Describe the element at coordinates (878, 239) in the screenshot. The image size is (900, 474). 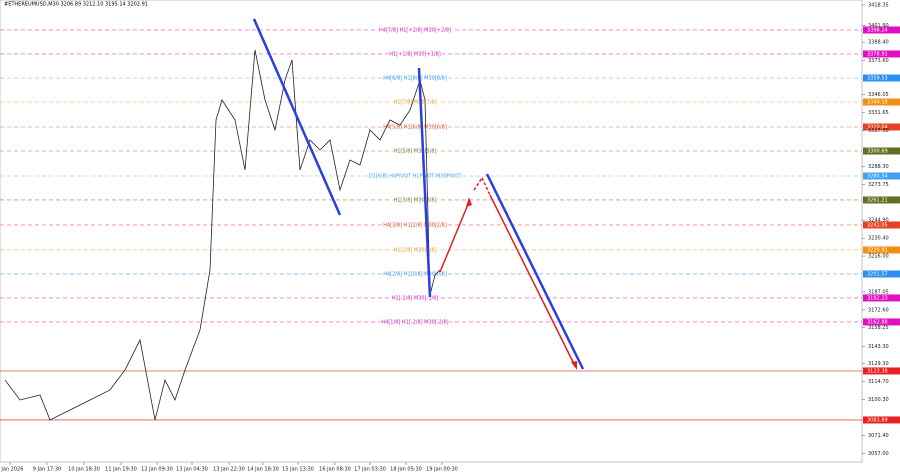
I see `y-tick-label: 3230.40` at that location.